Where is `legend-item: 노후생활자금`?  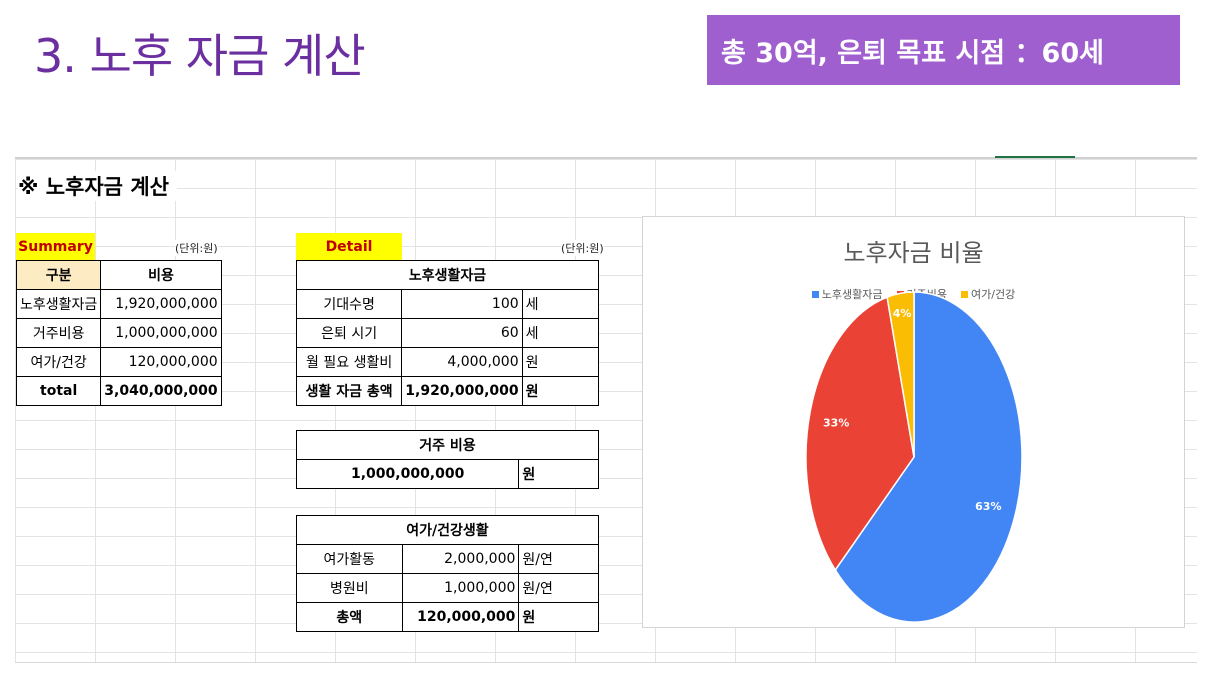
legend-item: 노후생활자금 is located at coordinates (847, 294).